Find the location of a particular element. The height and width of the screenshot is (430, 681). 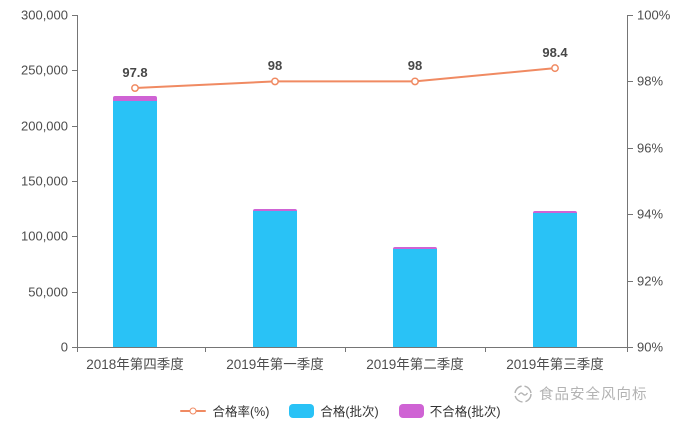

x-axis-category-label: 2019年第一季度 is located at coordinates (275, 364).